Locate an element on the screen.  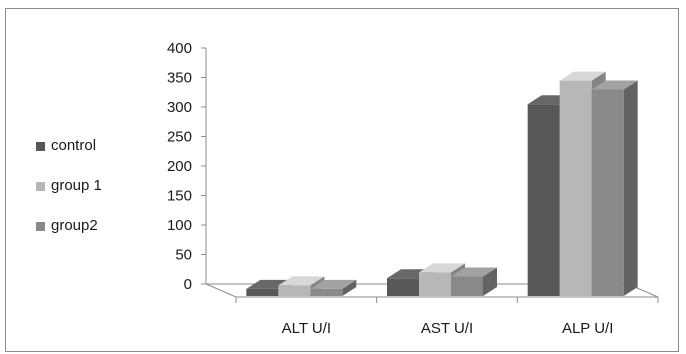
y-tick-label-4: 200 is located at coordinates (179, 166).